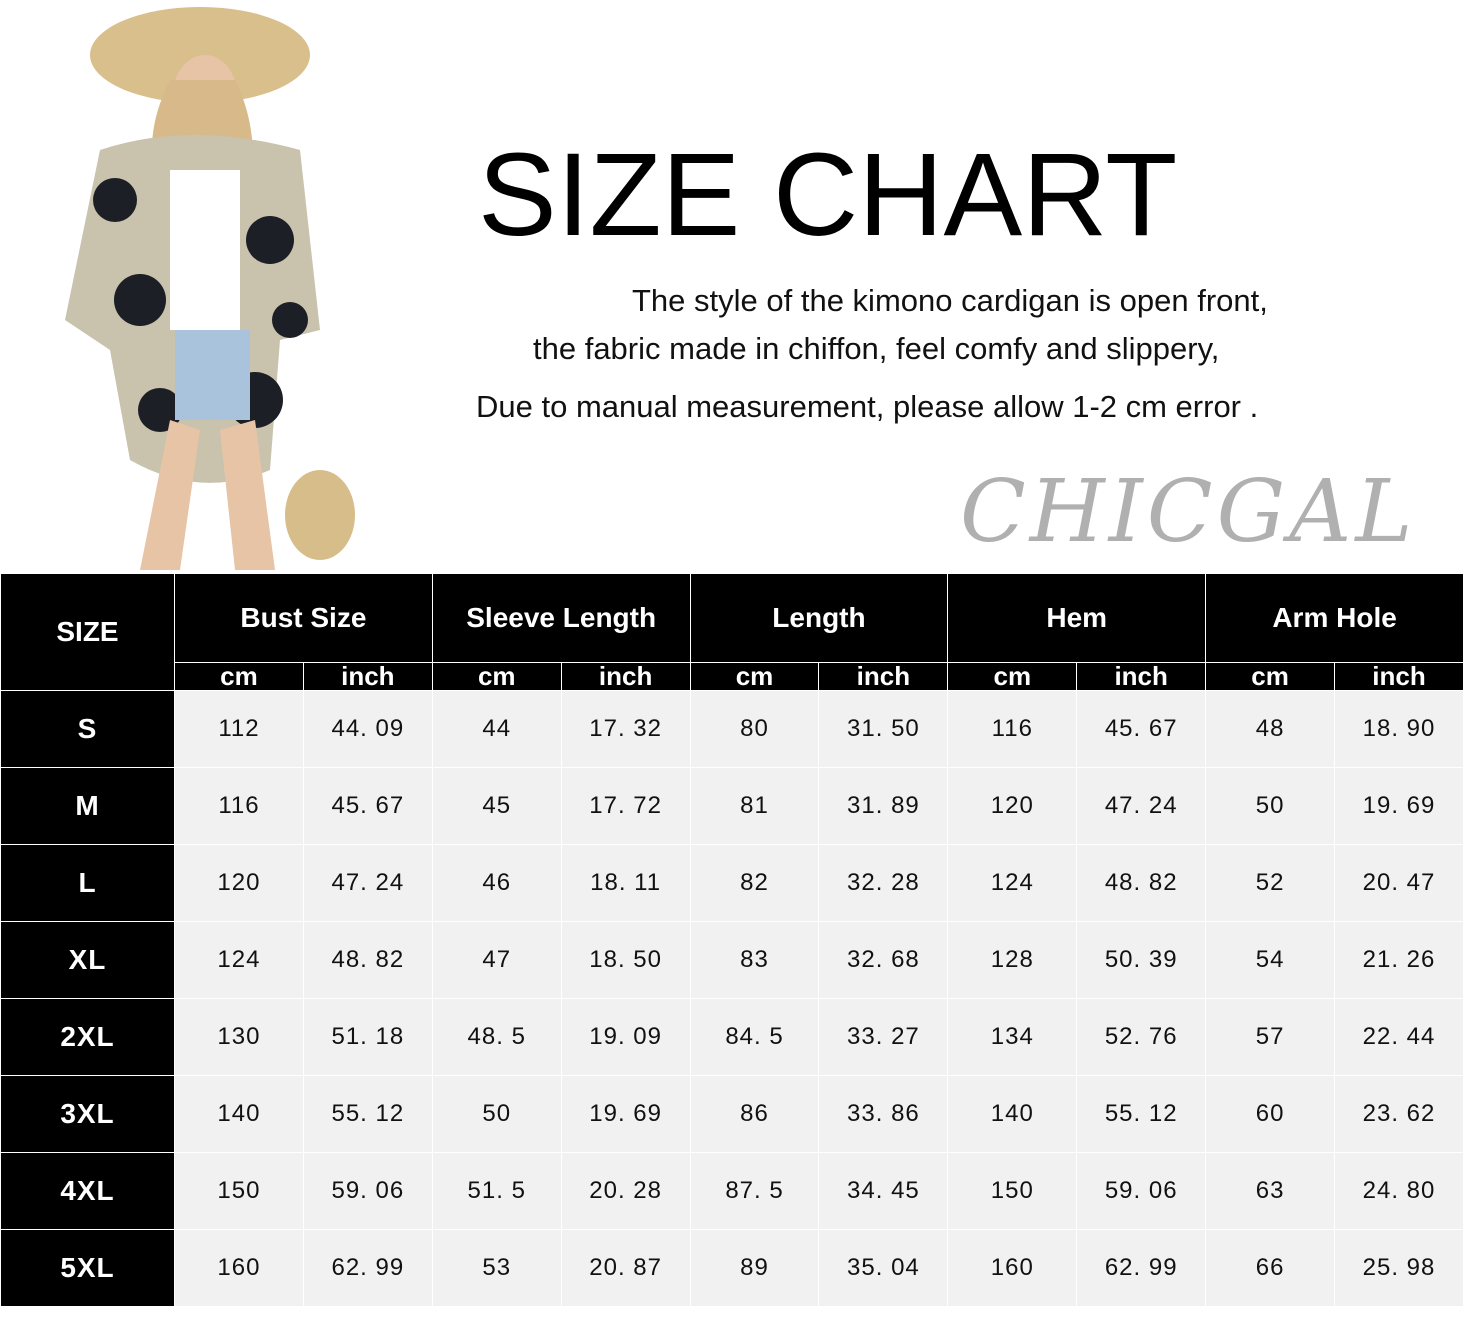 The width and height of the screenshot is (1464, 1318). What do you see at coordinates (239, 1191) in the screenshot?
I see `measurement-cell: 150` at bounding box center [239, 1191].